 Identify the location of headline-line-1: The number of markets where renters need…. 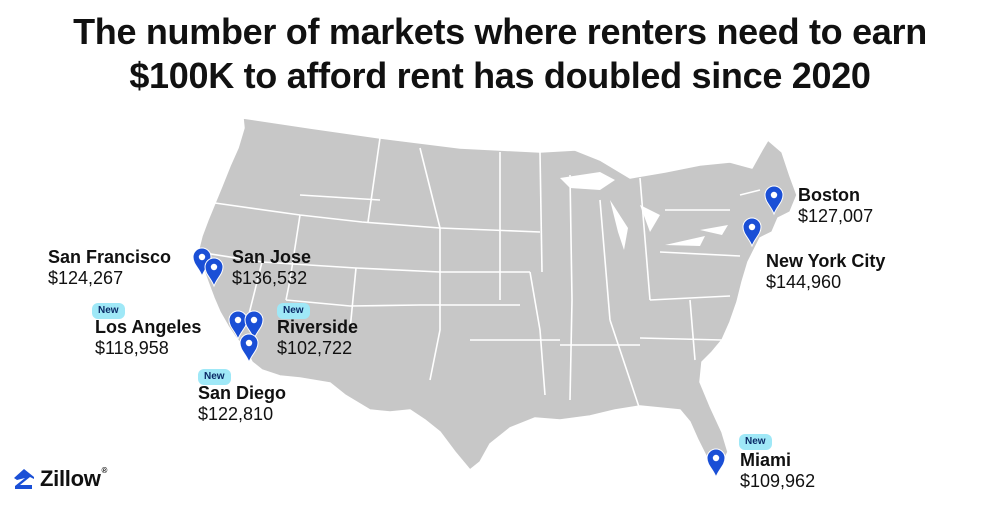
(500, 31).